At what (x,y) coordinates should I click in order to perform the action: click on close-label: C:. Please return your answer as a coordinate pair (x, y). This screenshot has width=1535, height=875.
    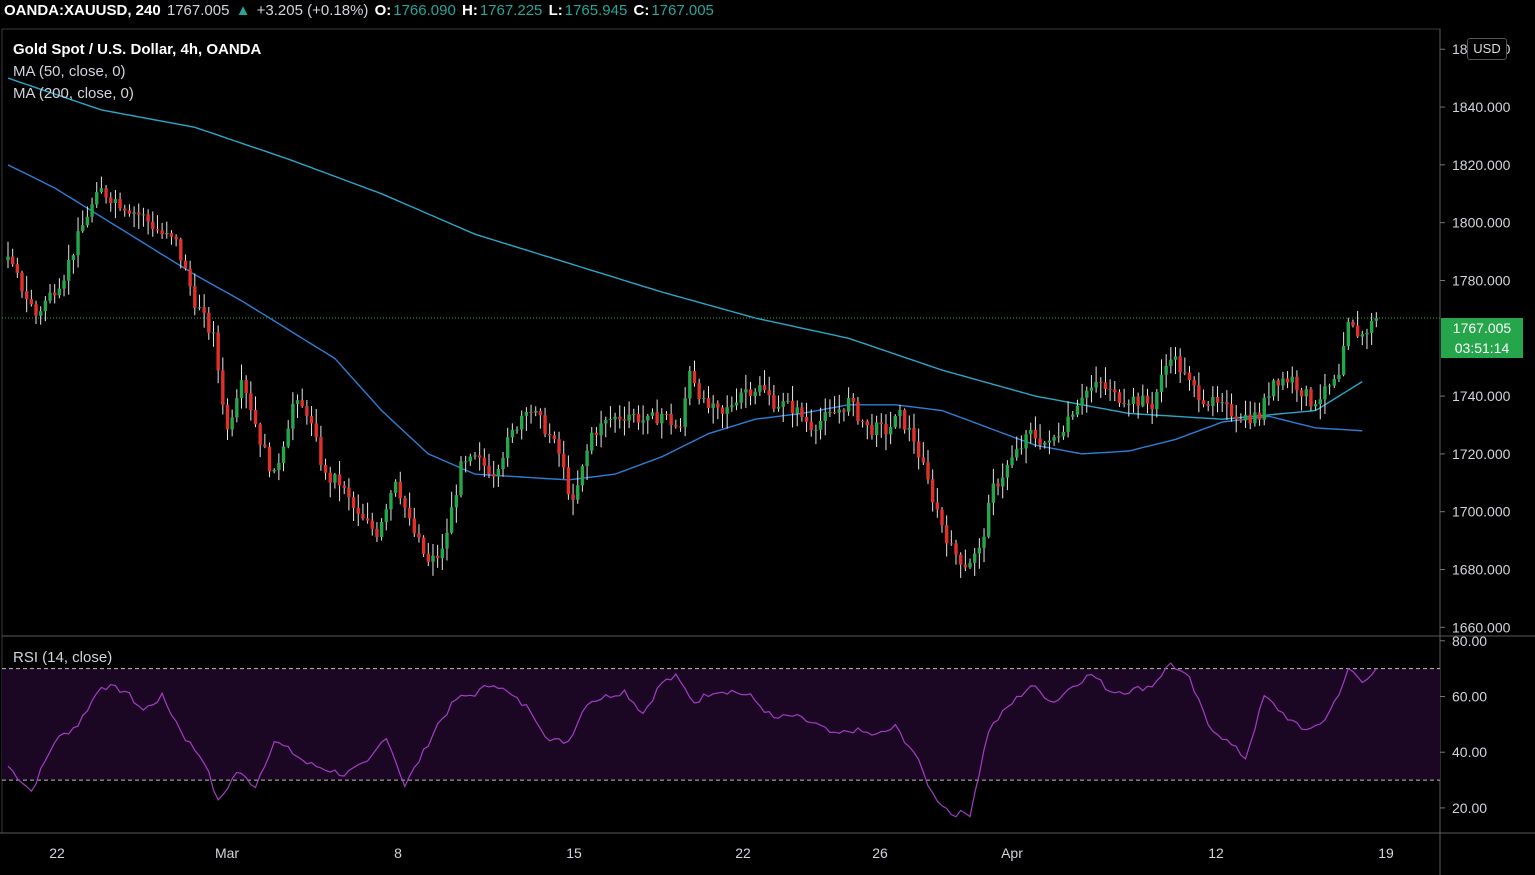
    Looking at the image, I should click on (641, 10).